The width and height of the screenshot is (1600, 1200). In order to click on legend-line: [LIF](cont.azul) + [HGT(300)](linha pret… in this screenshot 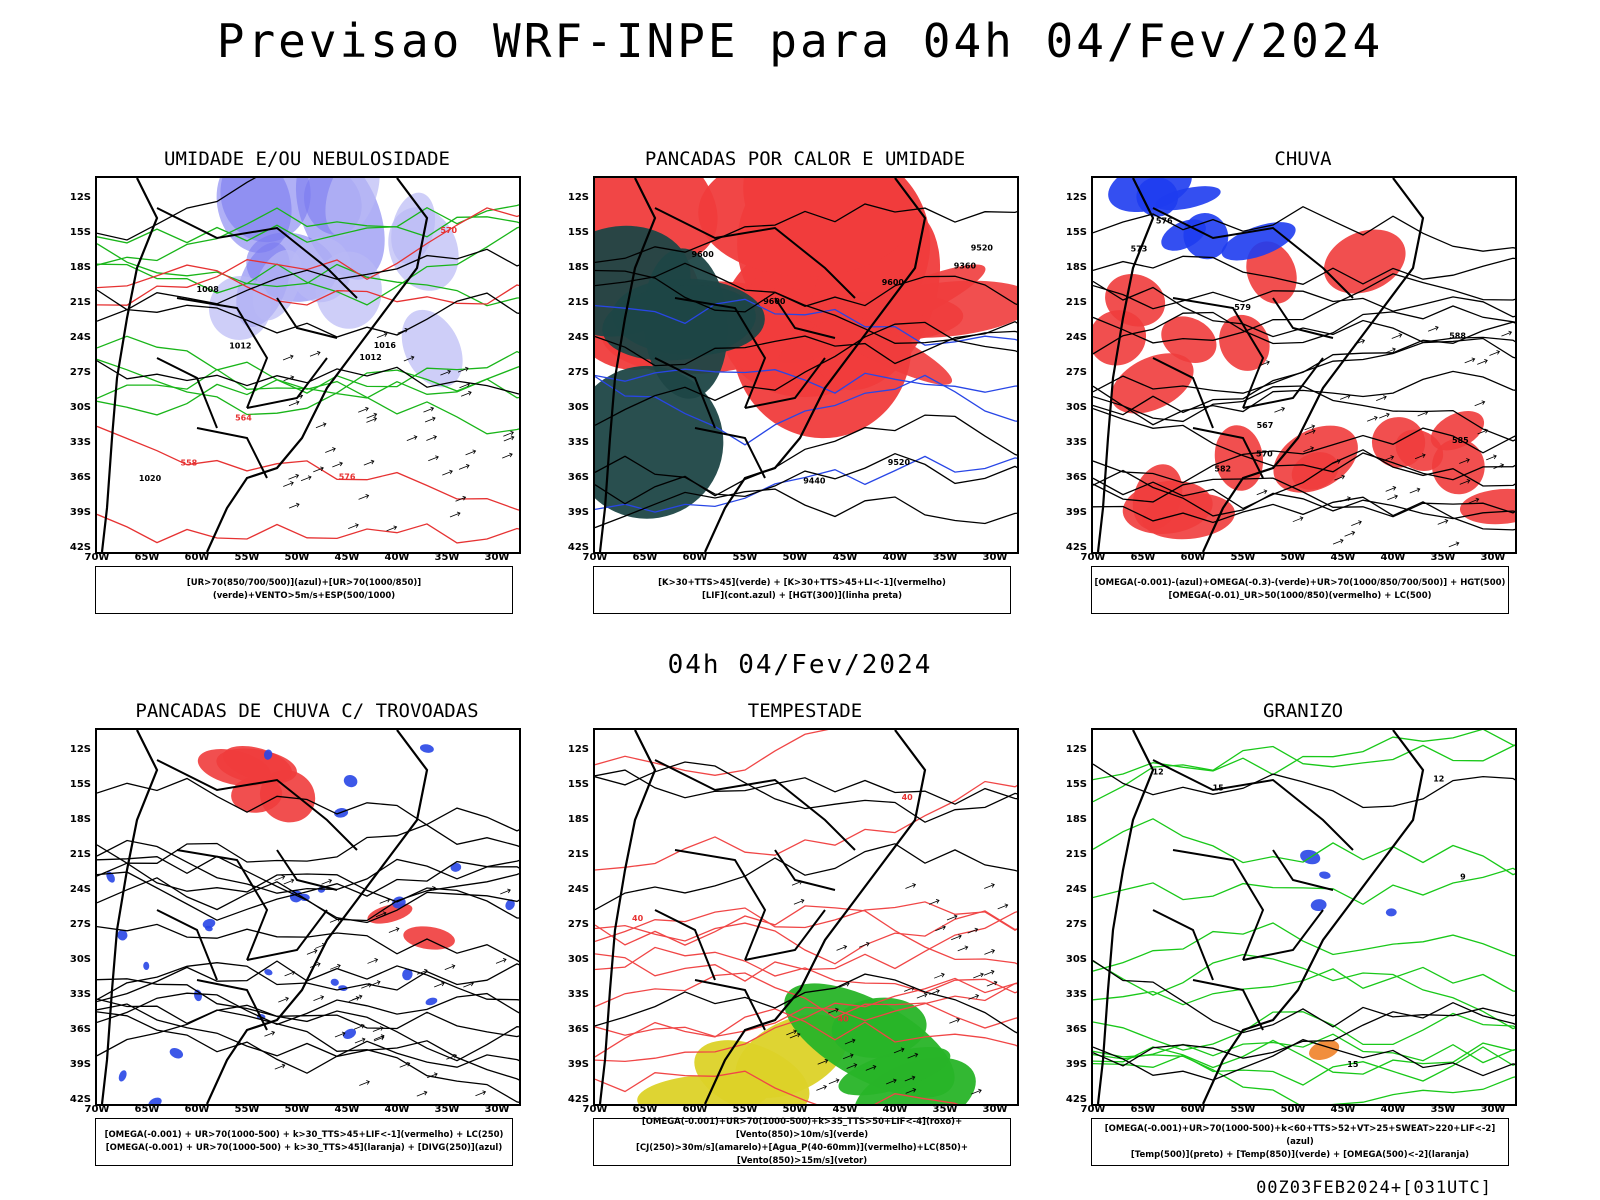, I will do `click(802, 596)`.